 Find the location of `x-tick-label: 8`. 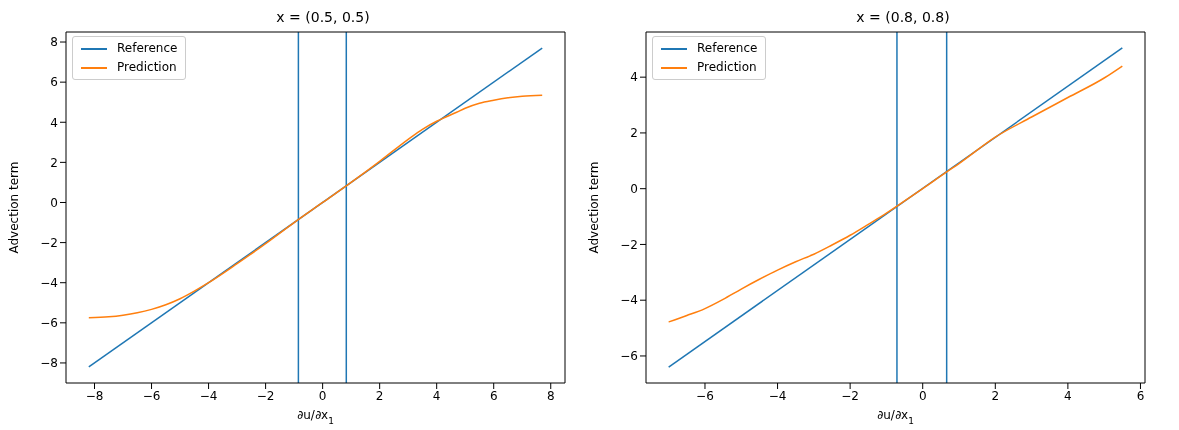

x-tick-label: 8 is located at coordinates (550, 395).